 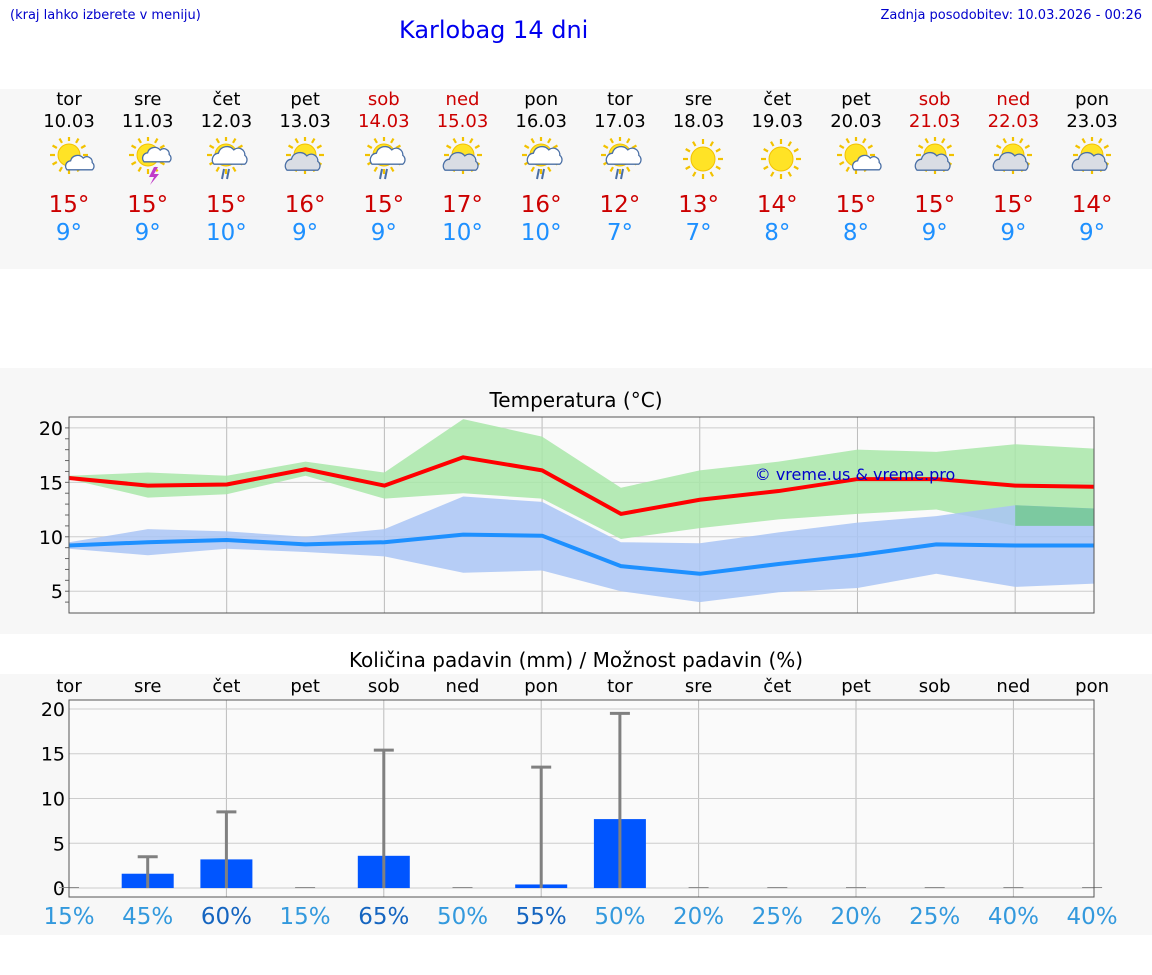 What do you see at coordinates (702, 159) in the screenshot?
I see `sun-icon` at bounding box center [702, 159].